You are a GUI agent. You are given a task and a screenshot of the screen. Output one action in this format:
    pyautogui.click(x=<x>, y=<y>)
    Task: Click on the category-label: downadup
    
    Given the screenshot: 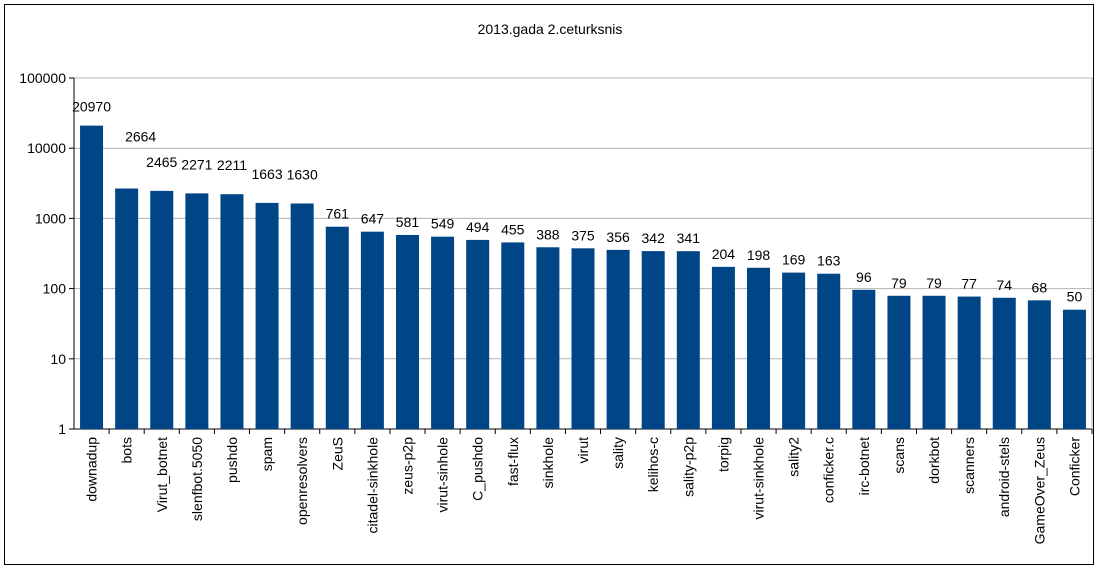 What is the action you would take?
    pyautogui.click(x=92, y=469)
    